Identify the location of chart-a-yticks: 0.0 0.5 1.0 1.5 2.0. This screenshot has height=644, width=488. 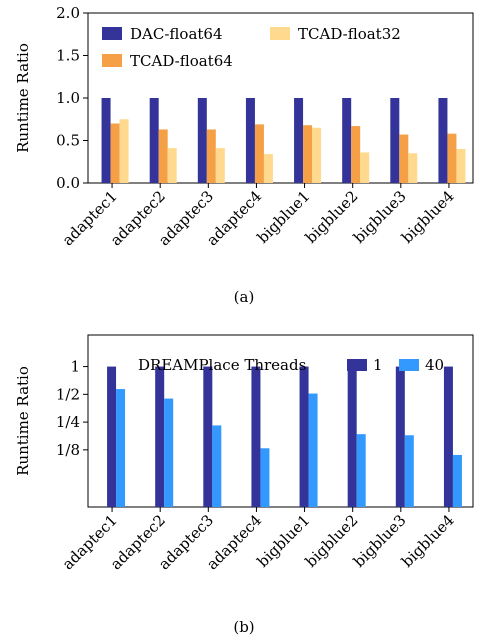
(72, 98).